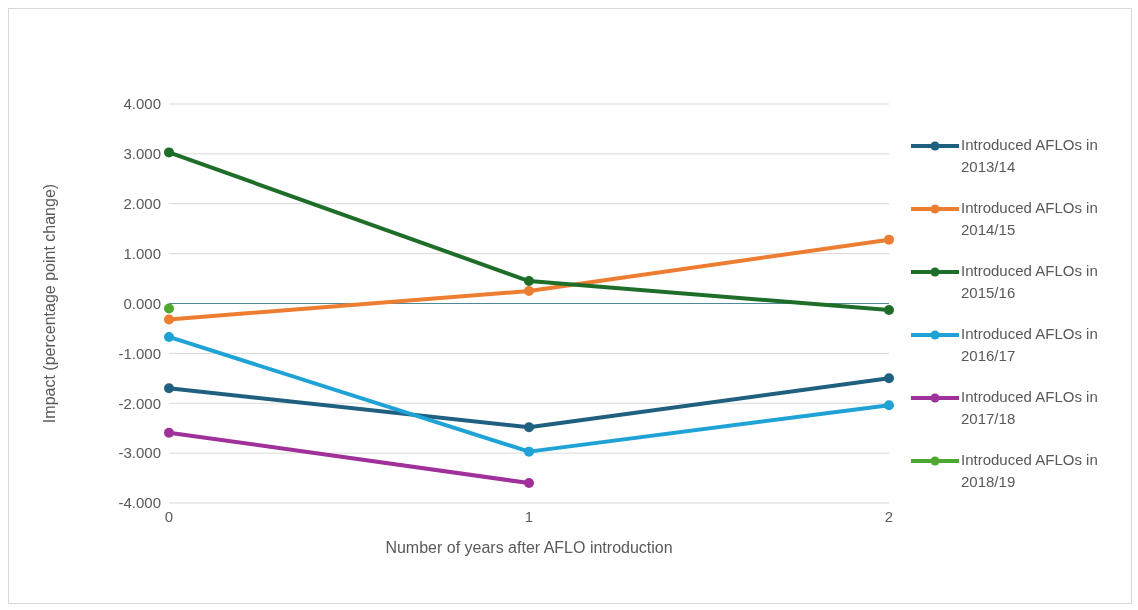  What do you see at coordinates (139, 353) in the screenshot?
I see `y-tick-label: -1.000` at bounding box center [139, 353].